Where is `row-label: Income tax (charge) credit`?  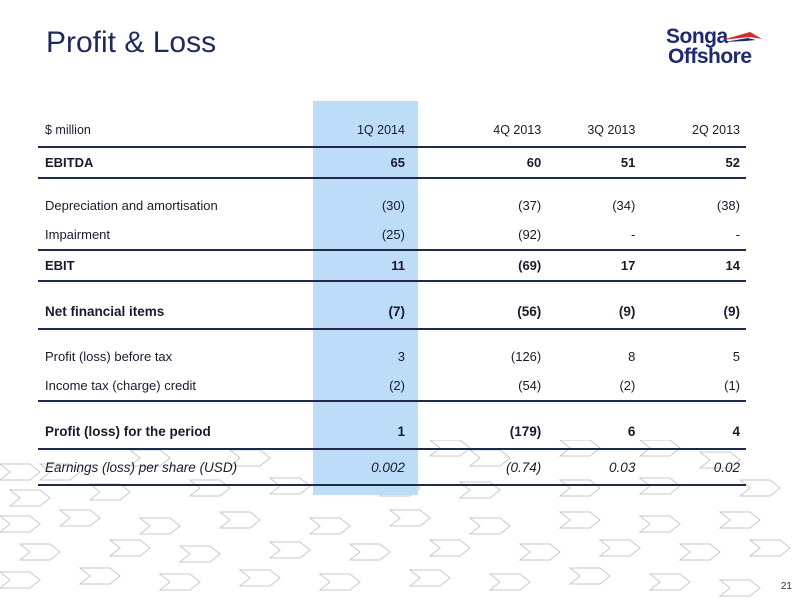
row-label: Income tax (charge) credit is located at coordinates (166, 386).